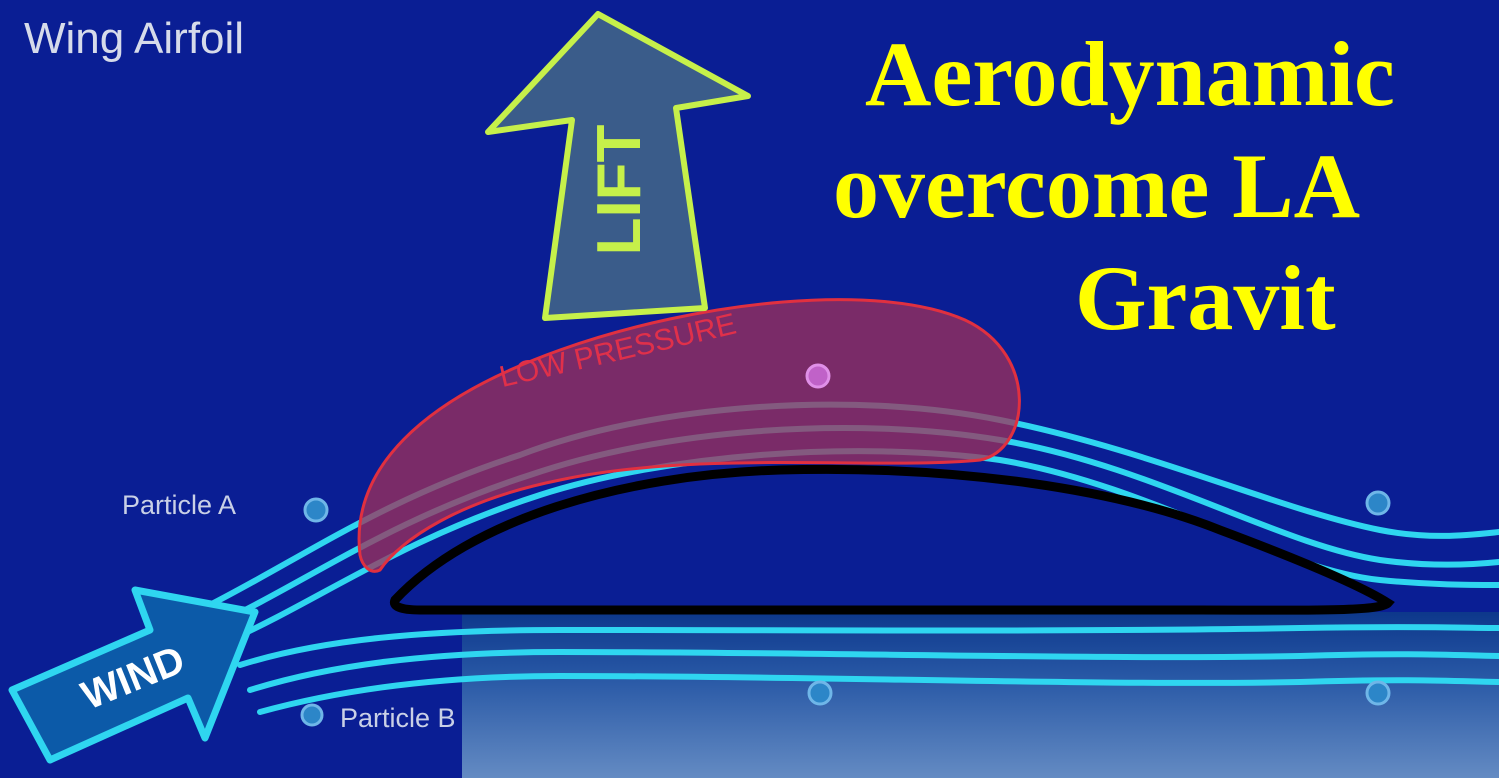  I want to click on diagram-caption: Wing Airfoil, so click(134, 38).